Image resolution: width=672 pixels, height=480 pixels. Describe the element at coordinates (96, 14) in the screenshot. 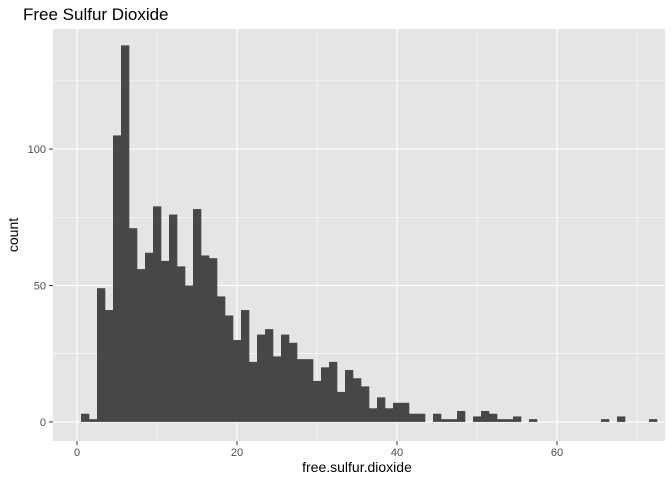

I see `chart-title: Free Sulfur Dioxide` at that location.